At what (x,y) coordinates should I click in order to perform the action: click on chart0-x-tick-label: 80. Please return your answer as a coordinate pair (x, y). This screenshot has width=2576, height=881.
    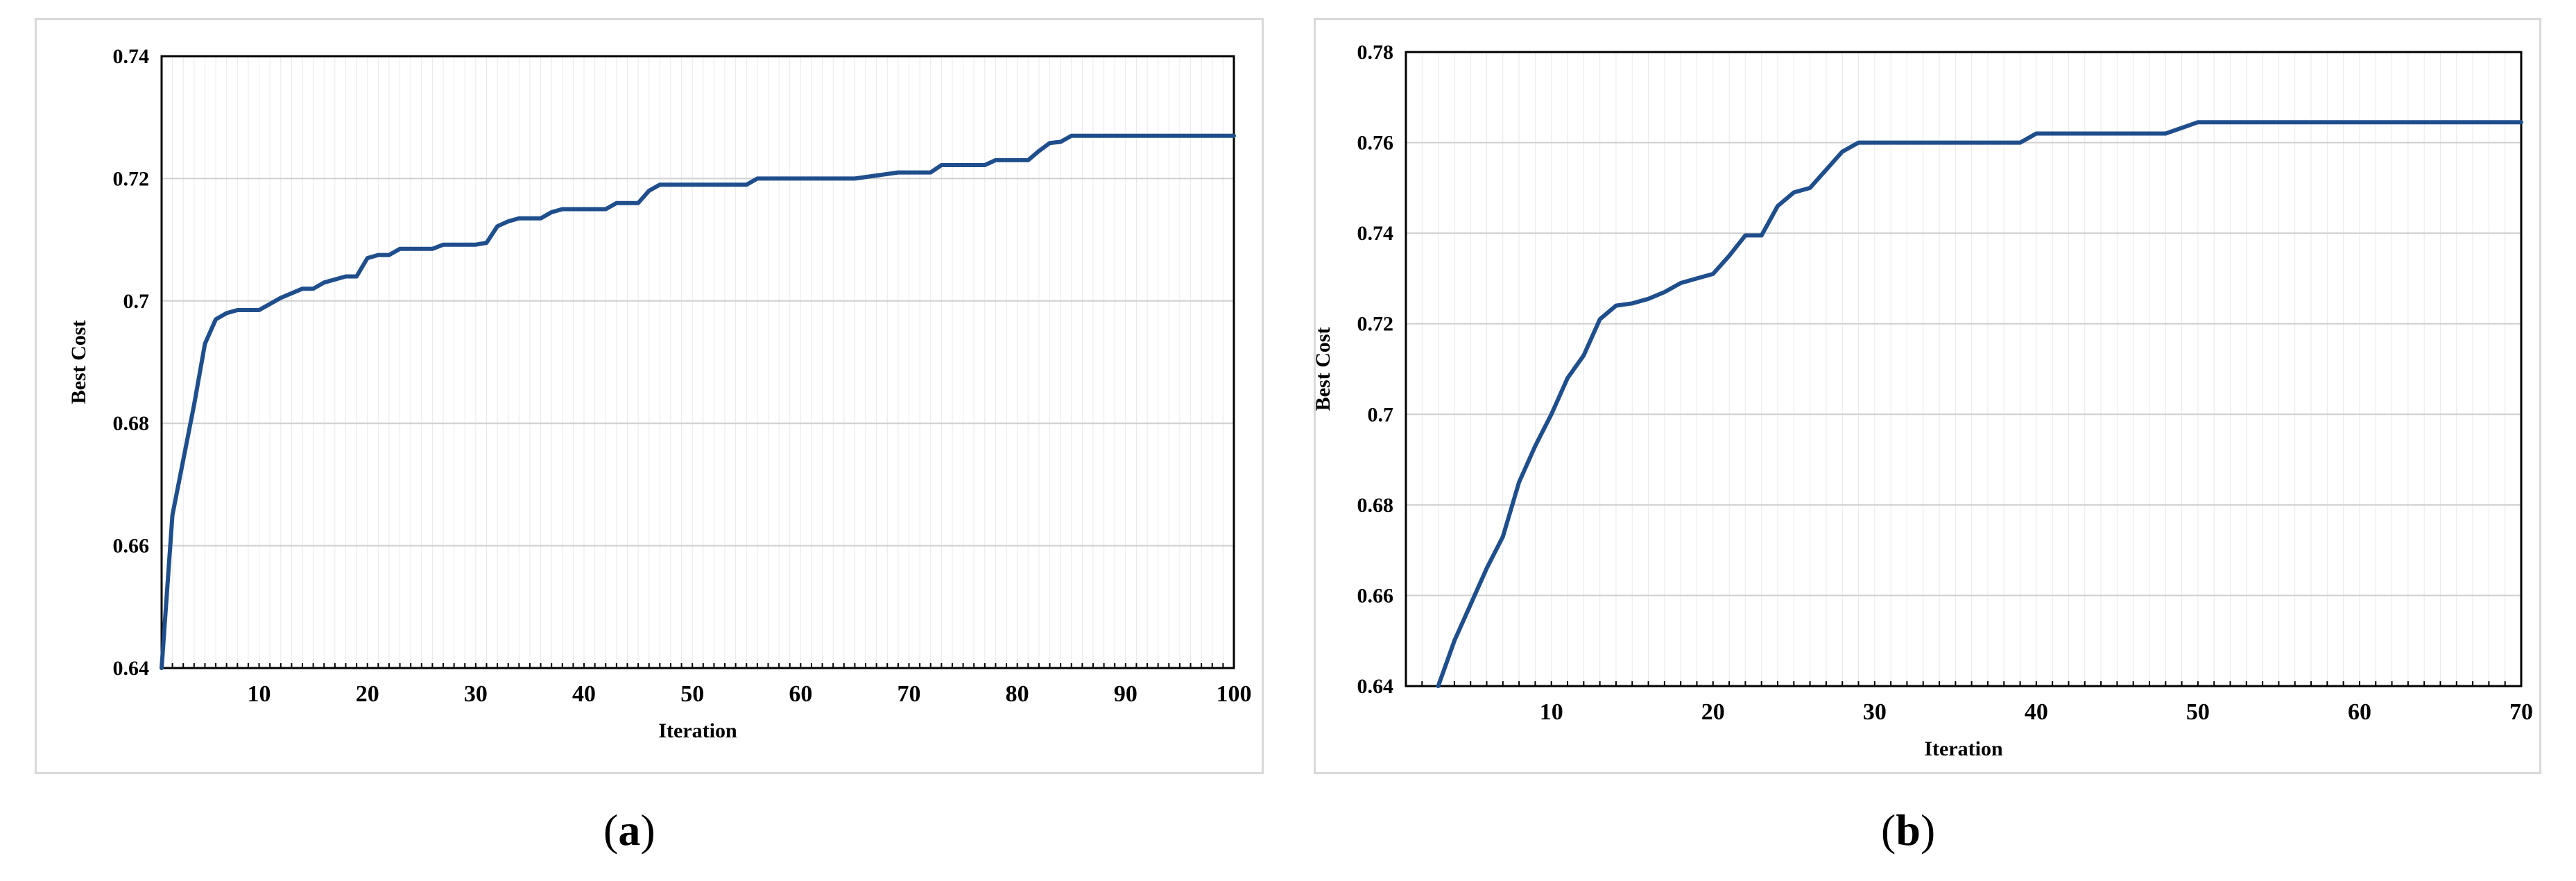
    Looking at the image, I should click on (1017, 694).